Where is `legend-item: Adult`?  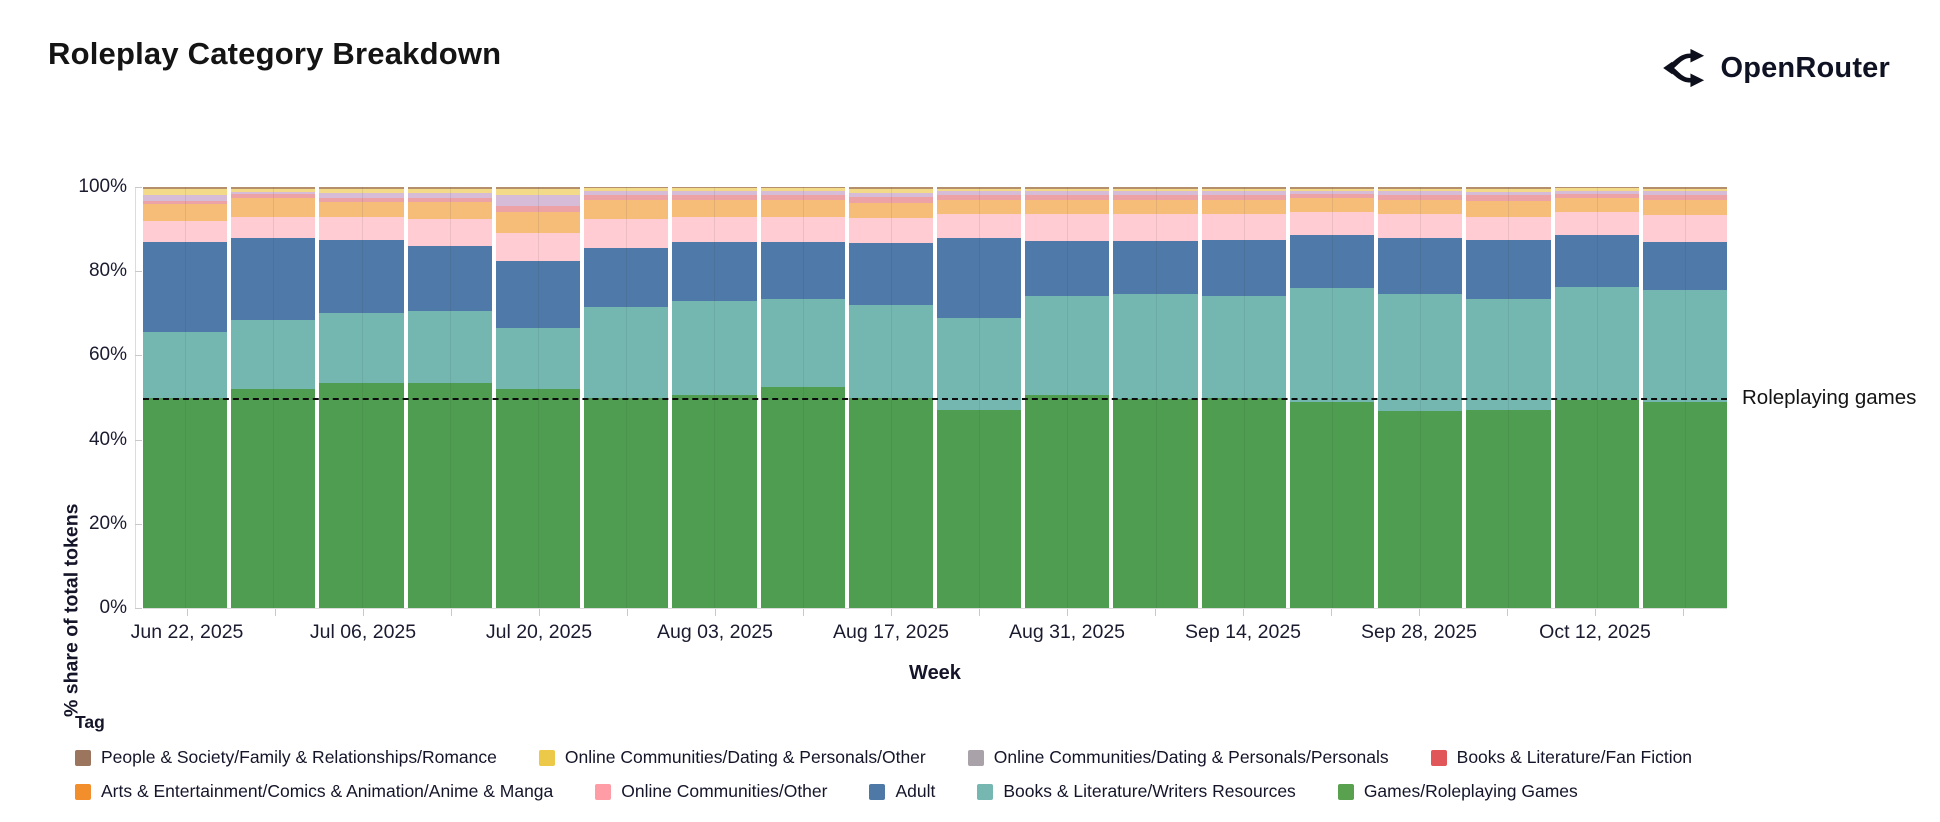 legend-item: Adult is located at coordinates (902, 791).